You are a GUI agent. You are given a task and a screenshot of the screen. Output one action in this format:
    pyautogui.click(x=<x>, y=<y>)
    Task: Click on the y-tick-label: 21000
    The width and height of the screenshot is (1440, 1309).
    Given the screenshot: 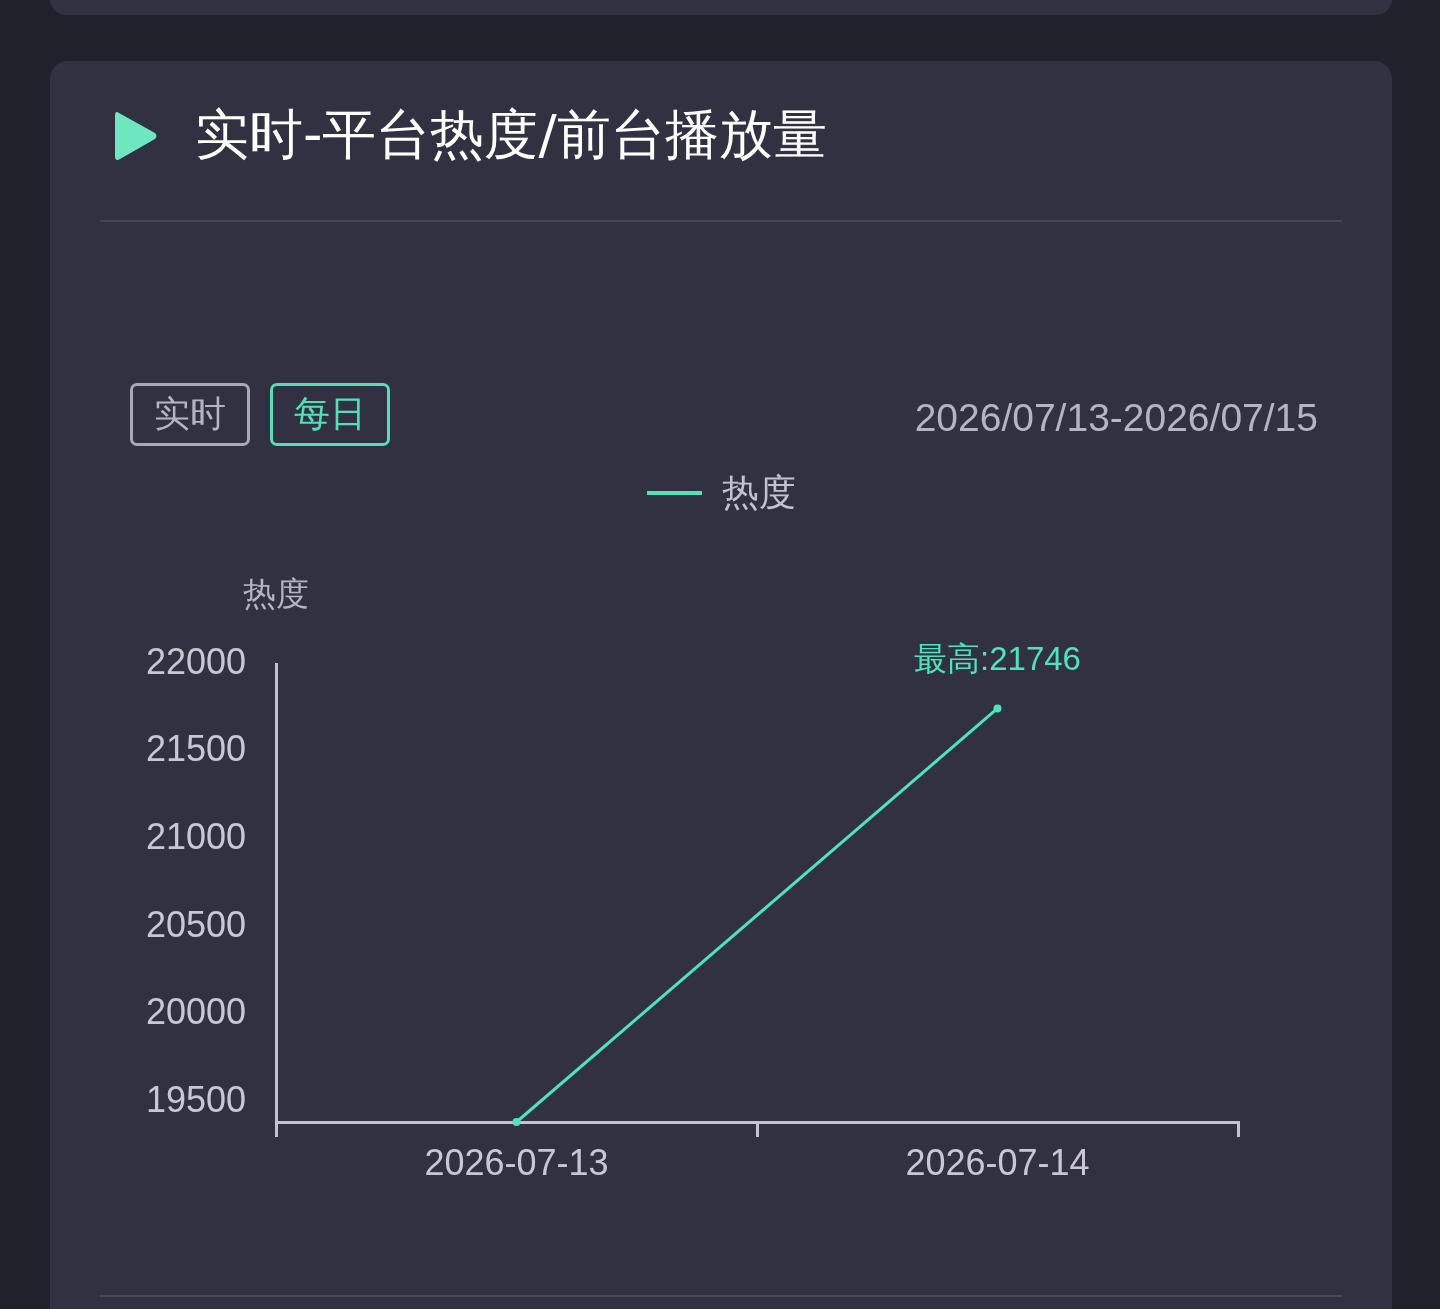 What is the action you would take?
    pyautogui.click(x=195, y=837)
    